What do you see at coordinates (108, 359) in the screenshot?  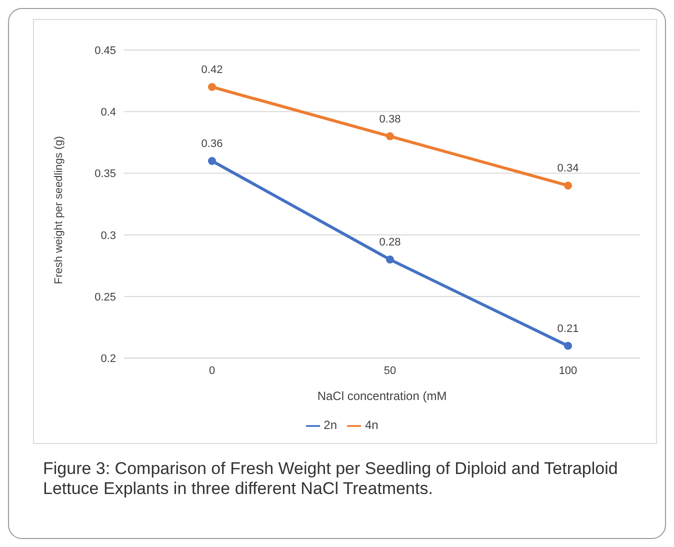 I see `y-tick-label: 0.2` at bounding box center [108, 359].